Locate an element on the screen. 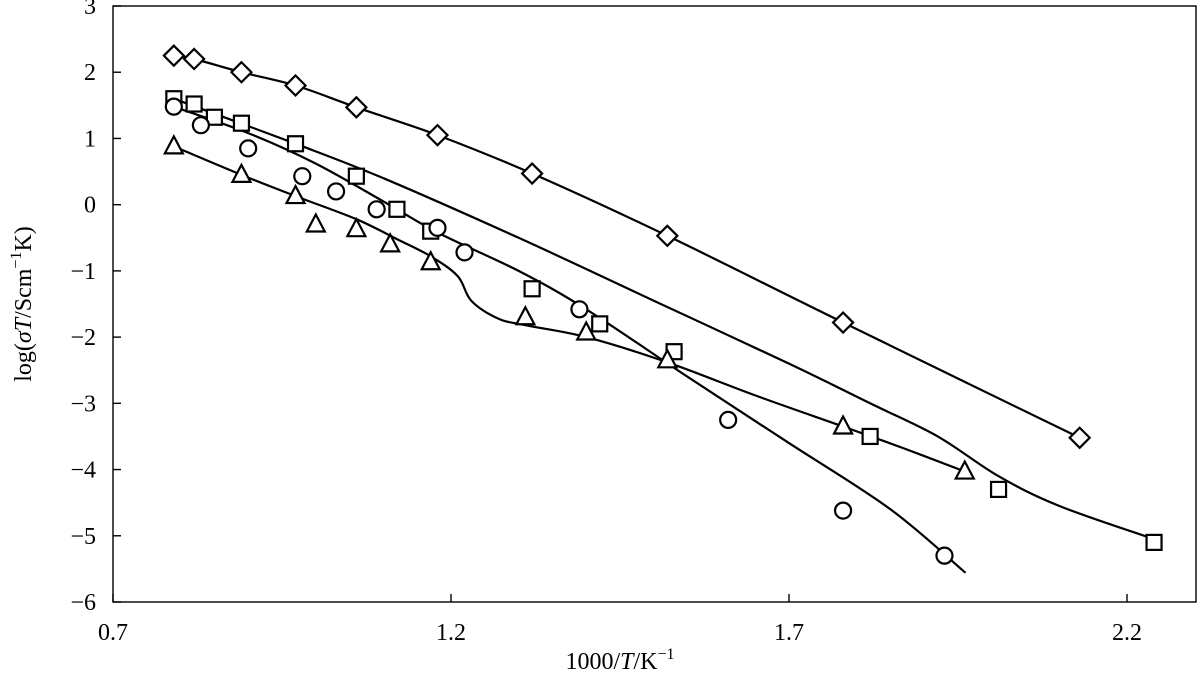  x-tick-label: 0.7 is located at coordinates (113, 633).